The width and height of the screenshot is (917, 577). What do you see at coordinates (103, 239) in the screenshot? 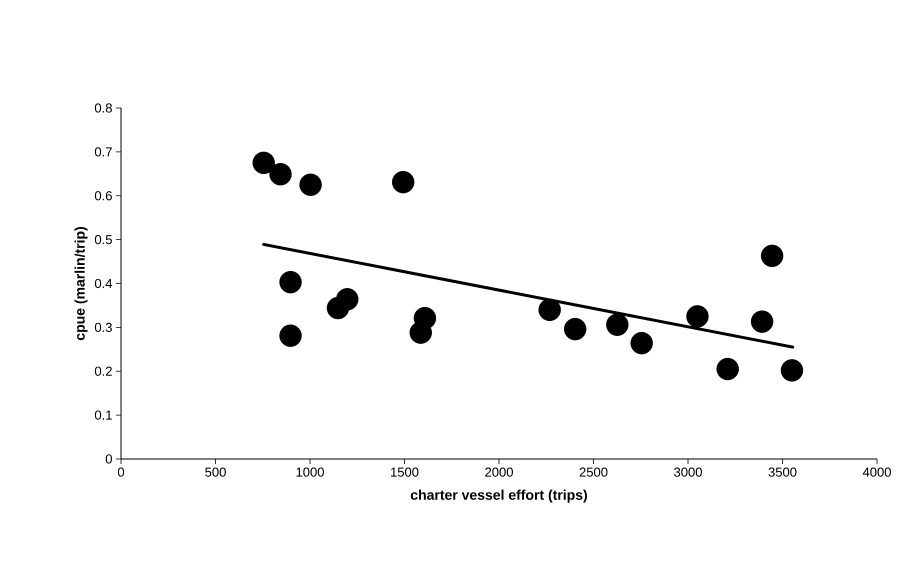
I see `y-tick-label: 0.5` at bounding box center [103, 239].